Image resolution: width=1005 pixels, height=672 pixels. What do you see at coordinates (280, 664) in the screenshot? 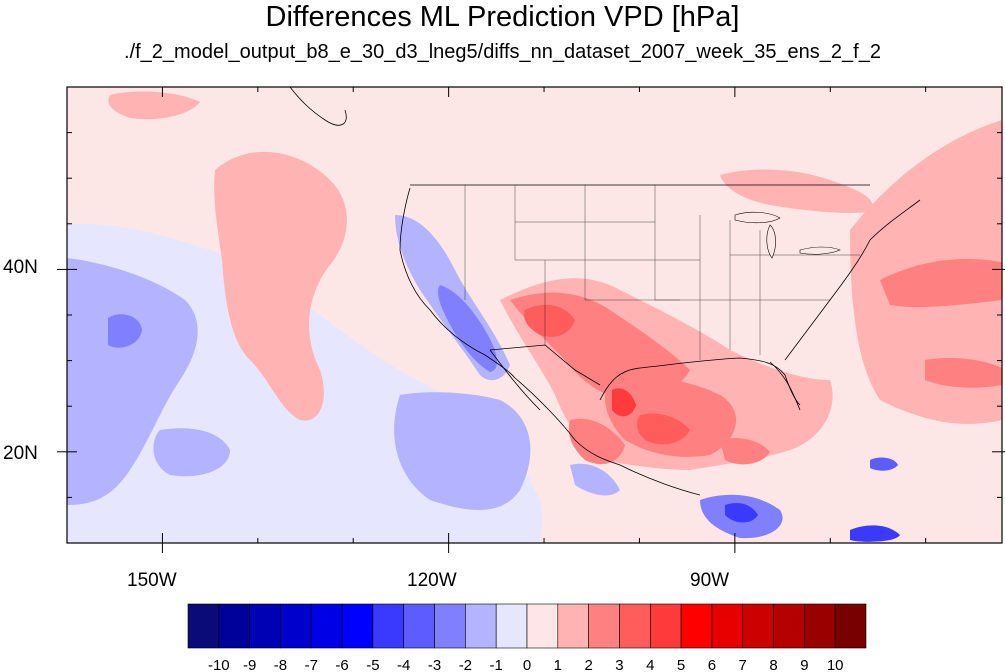
I see `colorbar-label: -8` at bounding box center [280, 664].